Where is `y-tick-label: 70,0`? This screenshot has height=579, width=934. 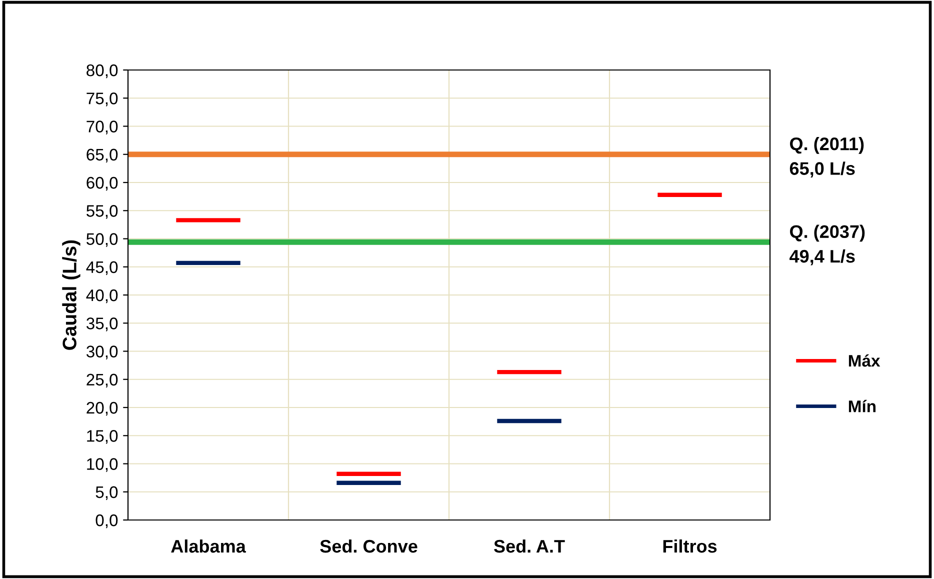
y-tick-label: 70,0 is located at coordinates (102, 127).